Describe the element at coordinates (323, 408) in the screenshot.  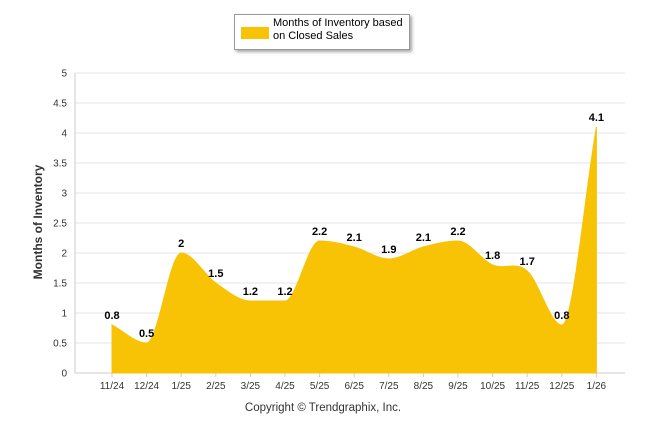
I see `copyright-footer: Copyright © Trendgraphix, Inc.` at that location.